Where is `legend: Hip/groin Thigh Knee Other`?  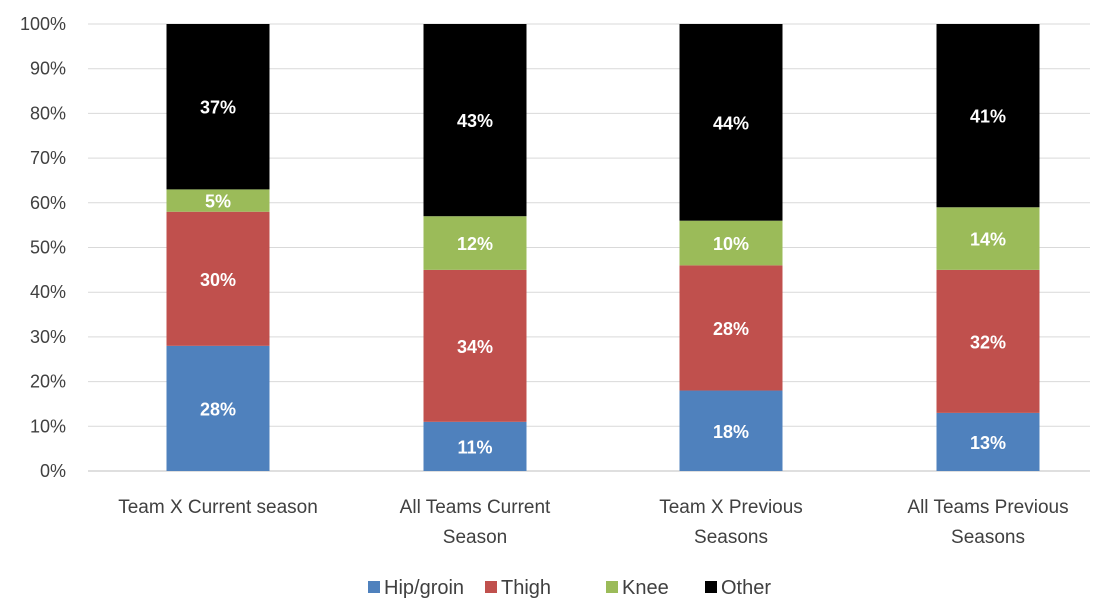
legend: Hip/groin Thigh Knee Other is located at coordinates (569, 588).